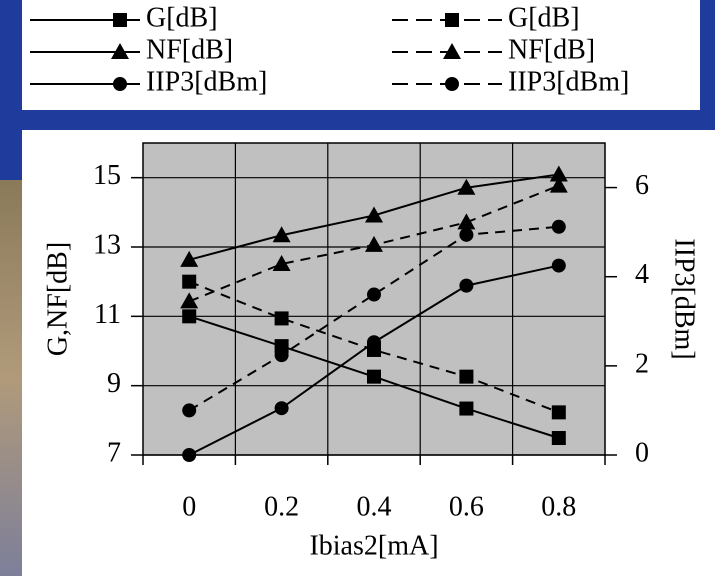 The height and width of the screenshot is (576, 715). What do you see at coordinates (281, 506) in the screenshot?
I see `x-tick-label: 0.2` at bounding box center [281, 506].